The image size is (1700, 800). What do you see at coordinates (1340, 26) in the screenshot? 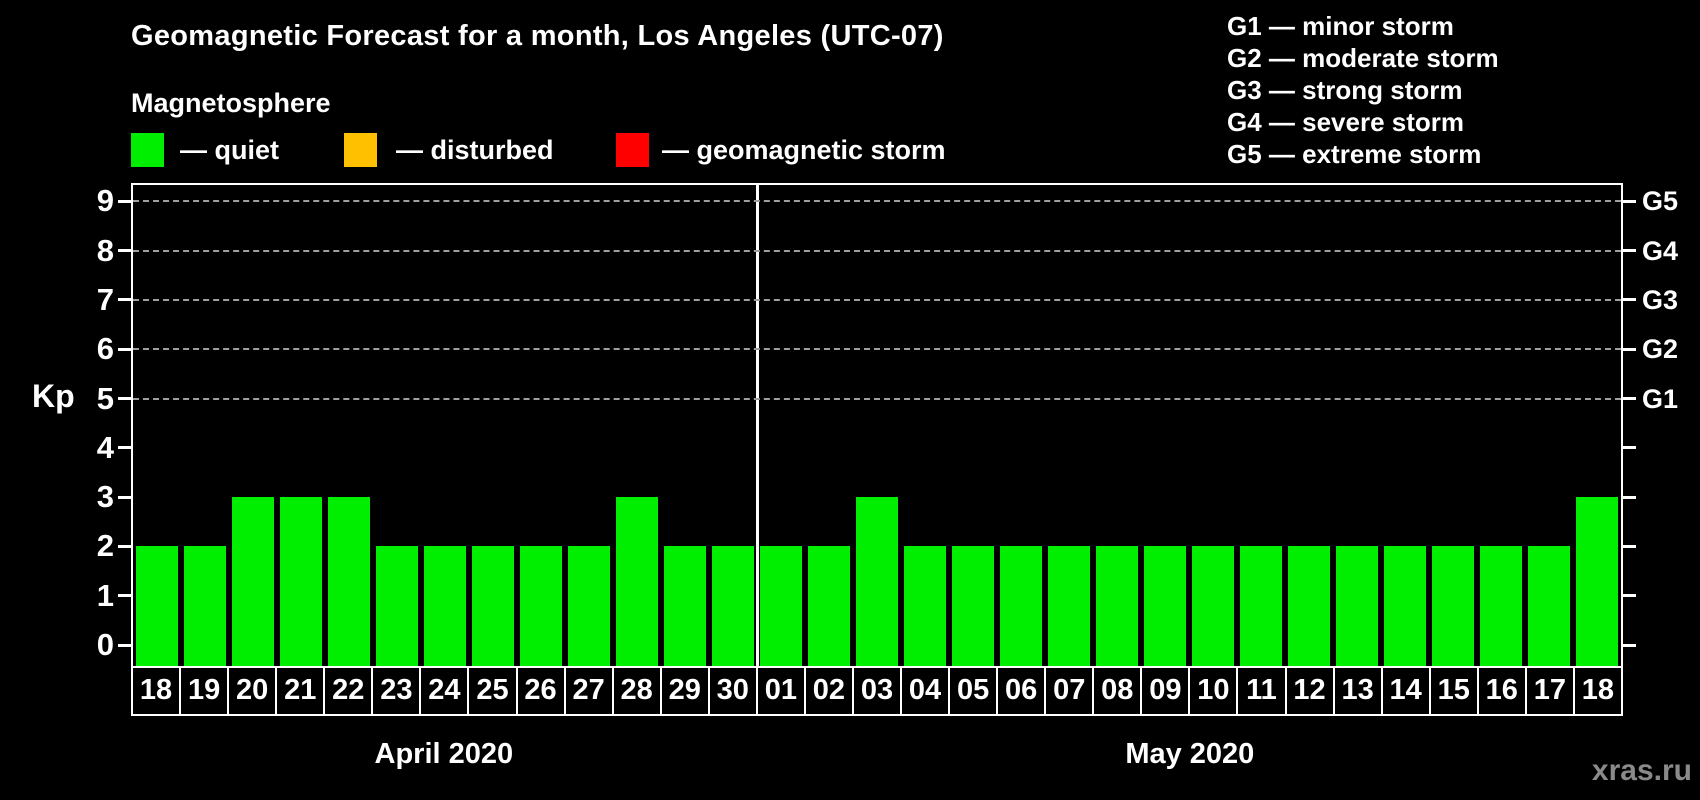
I see `g1-legend-line: G1 — minor storm` at bounding box center [1340, 26].